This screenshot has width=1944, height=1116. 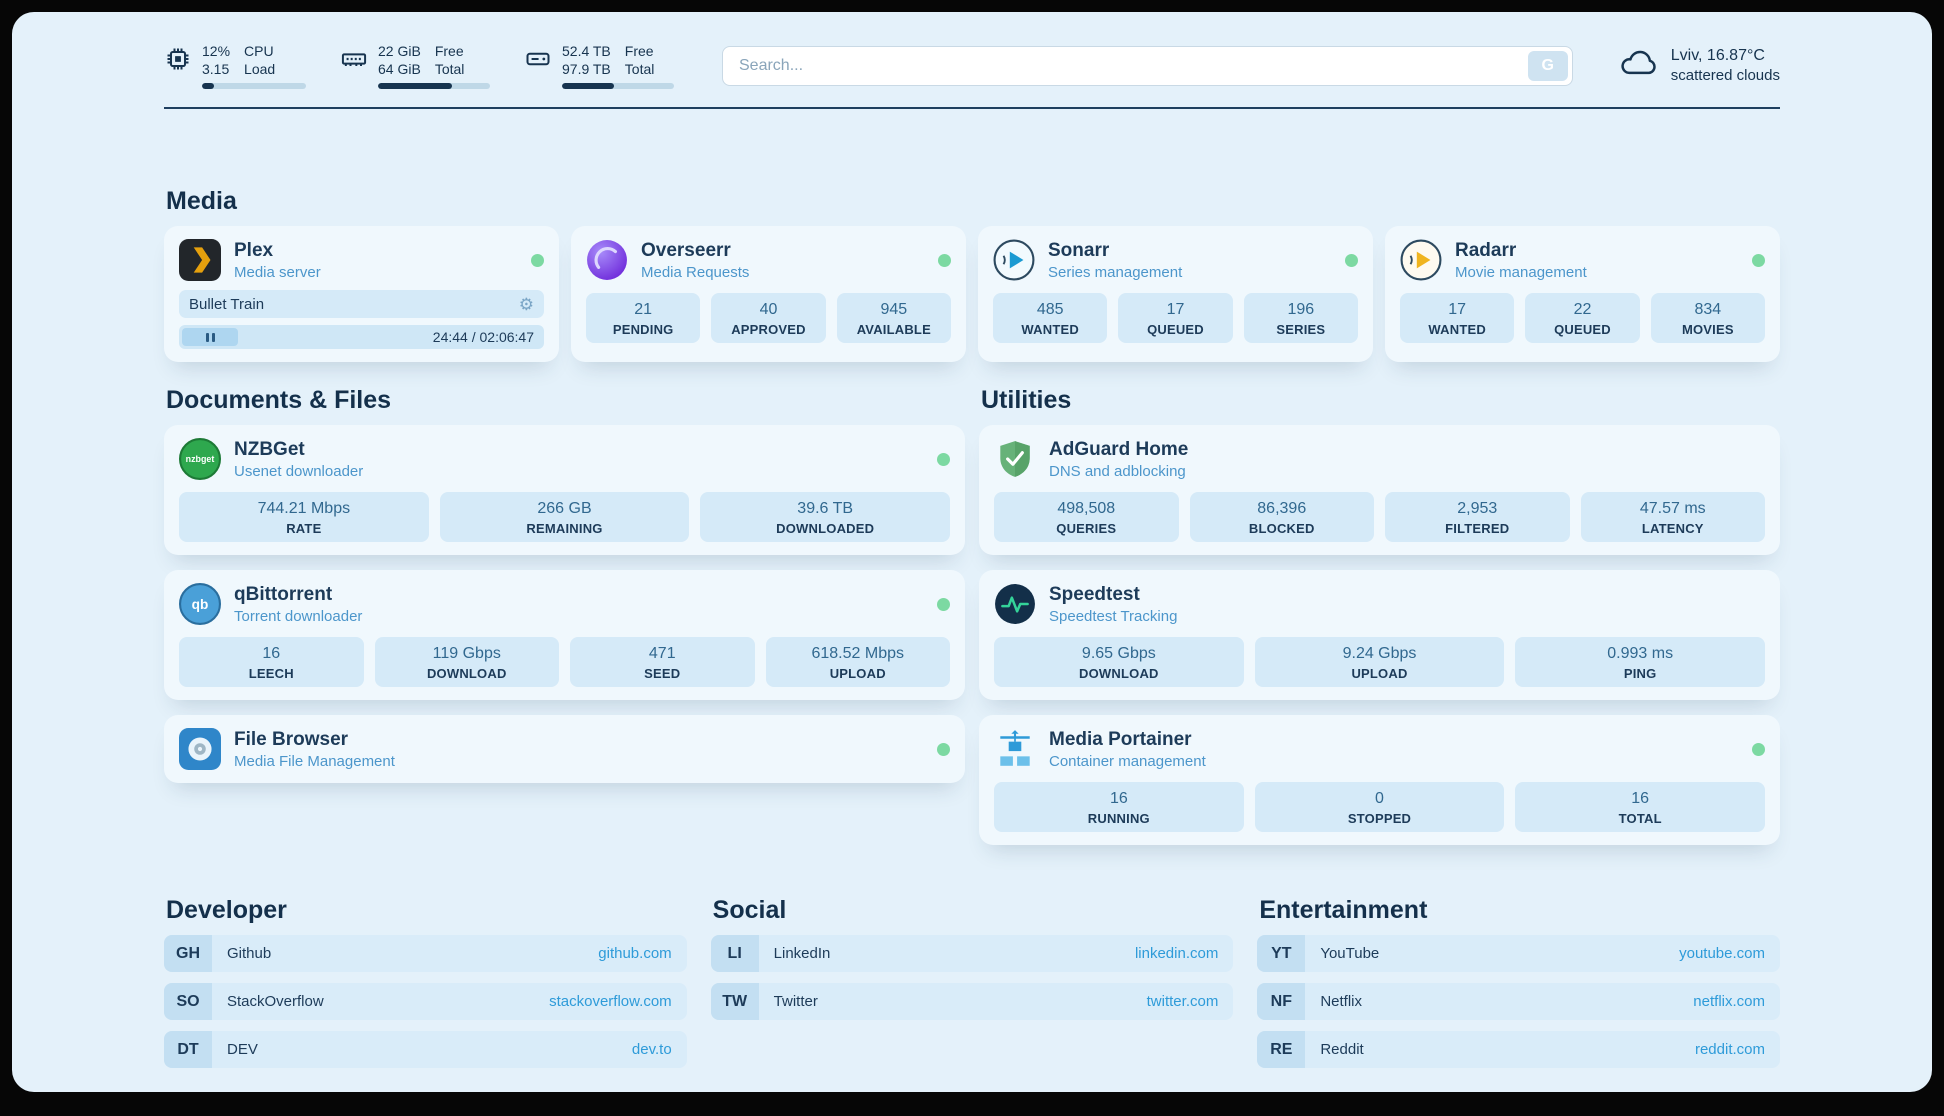 I want to click on media-section-title: Media, so click(x=201, y=201).